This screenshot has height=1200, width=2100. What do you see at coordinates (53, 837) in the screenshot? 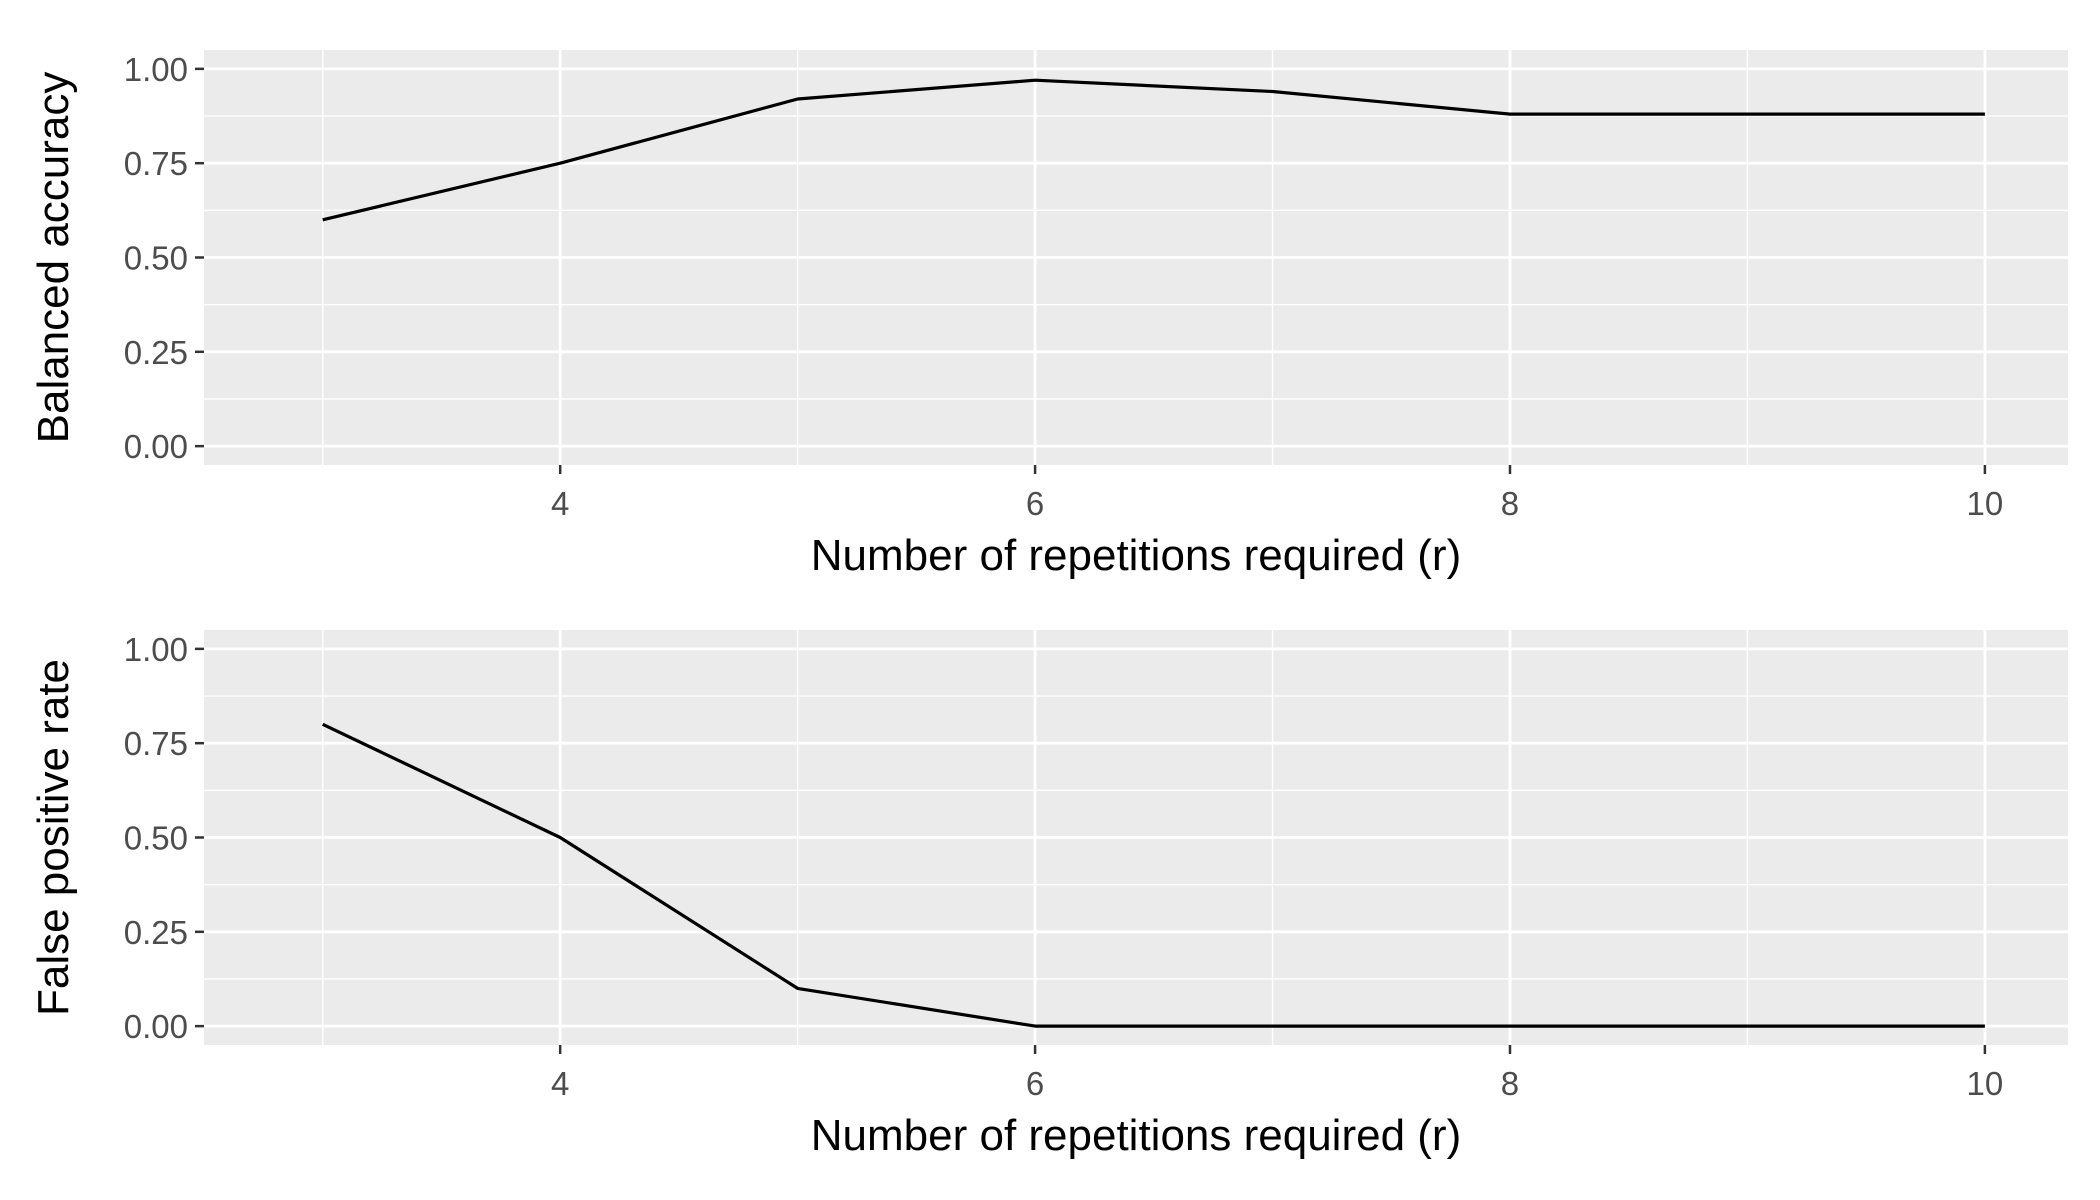
I see `y-axis-title: False positive rate` at bounding box center [53, 837].